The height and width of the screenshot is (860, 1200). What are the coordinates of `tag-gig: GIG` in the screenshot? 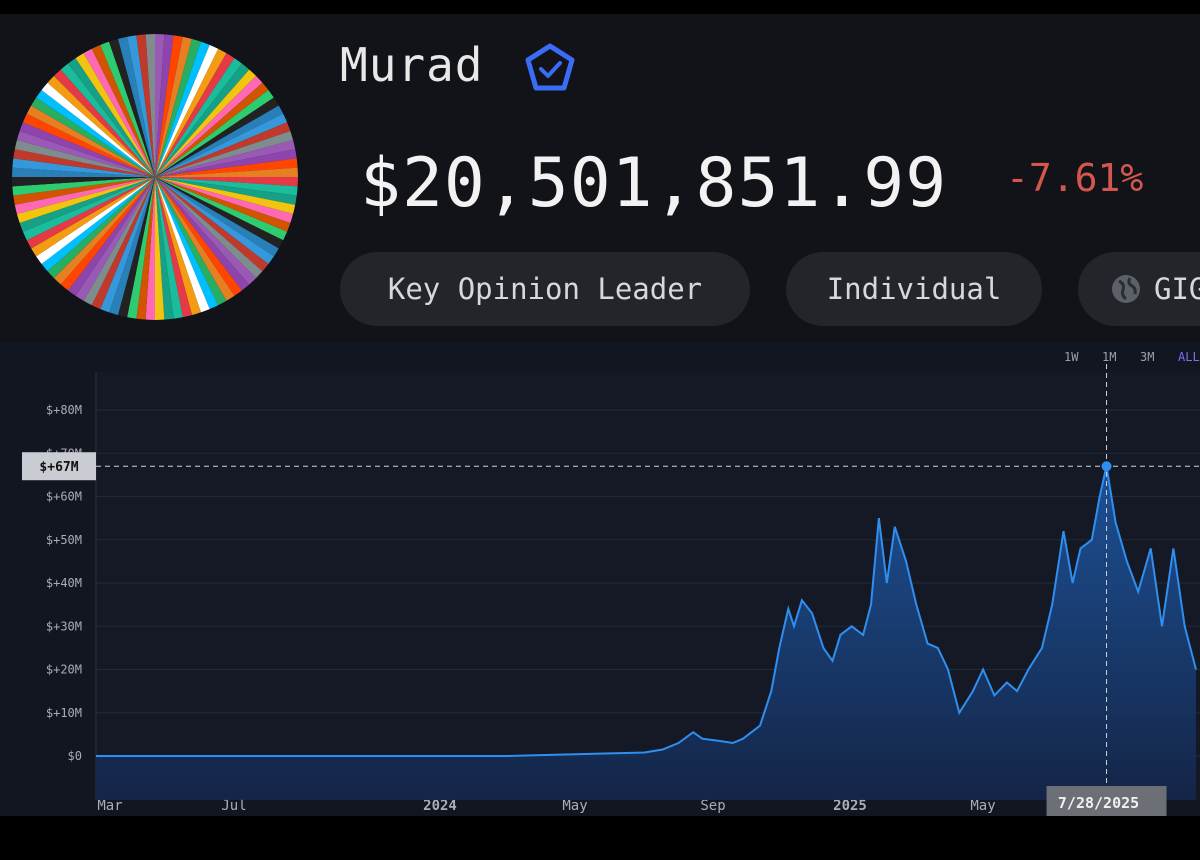 It's located at (1139, 289).